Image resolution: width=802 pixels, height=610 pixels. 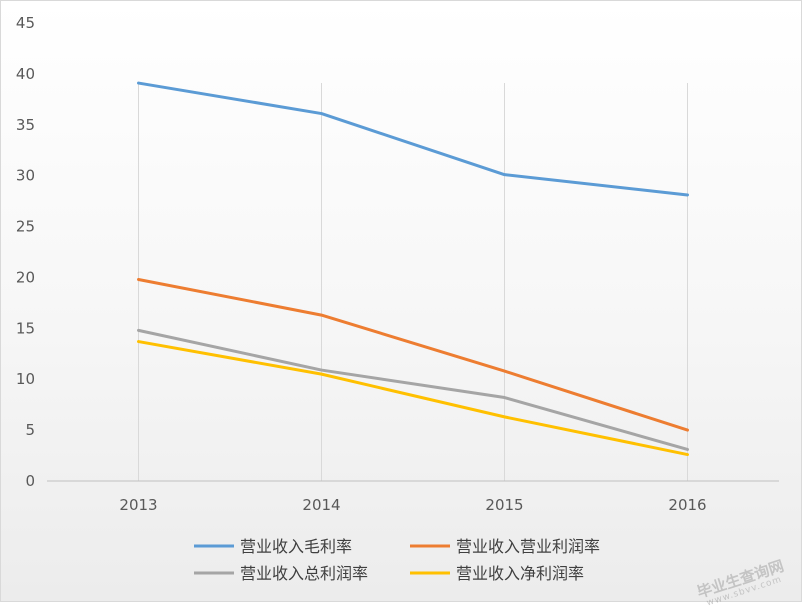 I want to click on legend-label-4: 营业收入净利润率, so click(x=520, y=573).